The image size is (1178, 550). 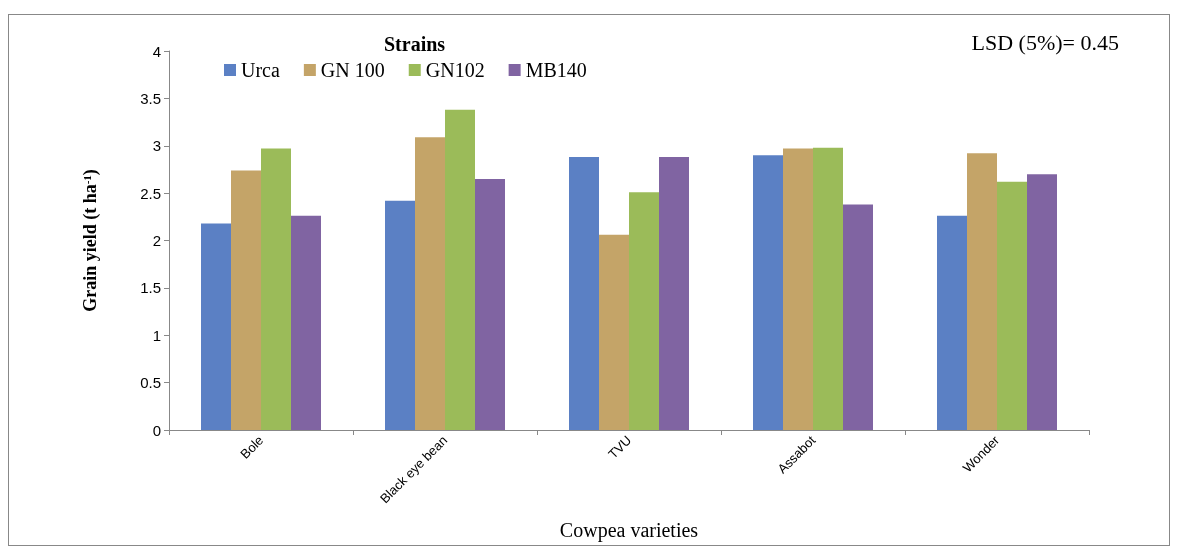 What do you see at coordinates (629, 530) in the screenshot?
I see `x-axis-title: Cowpea varieties` at bounding box center [629, 530].